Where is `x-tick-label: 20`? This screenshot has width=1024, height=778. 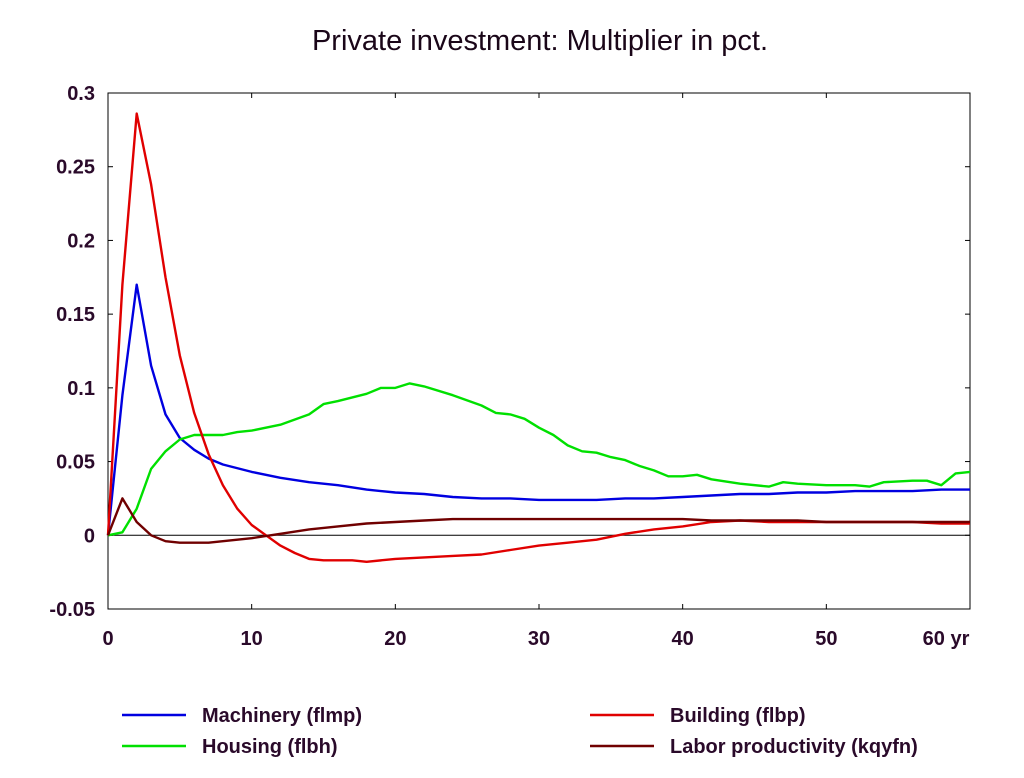
x-tick-label: 20 is located at coordinates (395, 639).